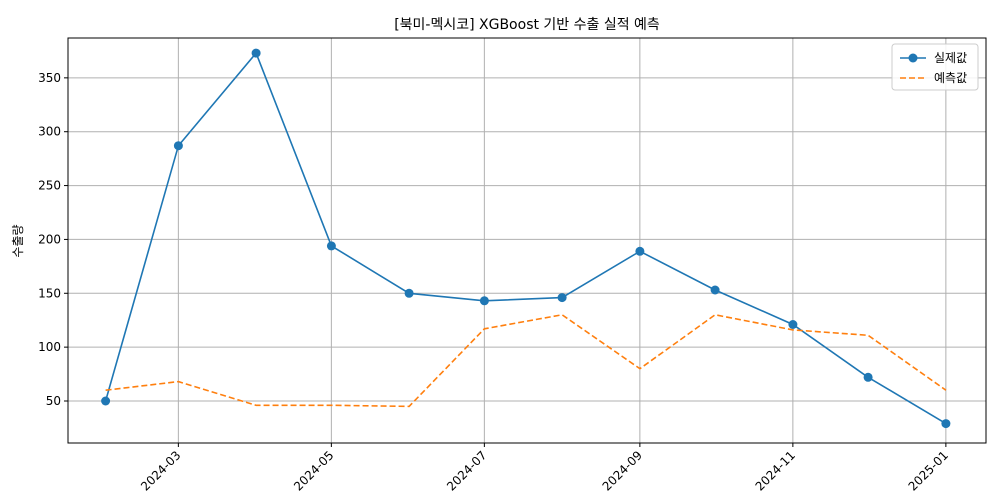 The width and height of the screenshot is (1000, 500). I want to click on chart-title: [북미-멕시코] XGBoost 기반 수출 실적 예측, so click(527, 25).